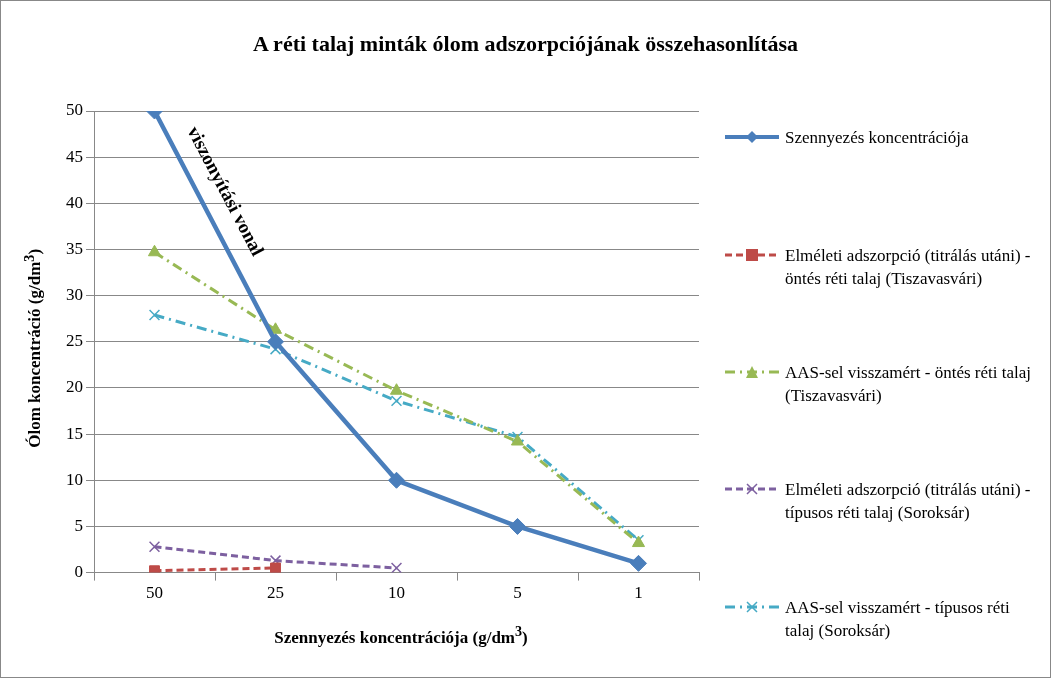 This screenshot has width=1051, height=678. Describe the element at coordinates (517, 593) in the screenshot. I see `x-tick-label: 5` at that location.